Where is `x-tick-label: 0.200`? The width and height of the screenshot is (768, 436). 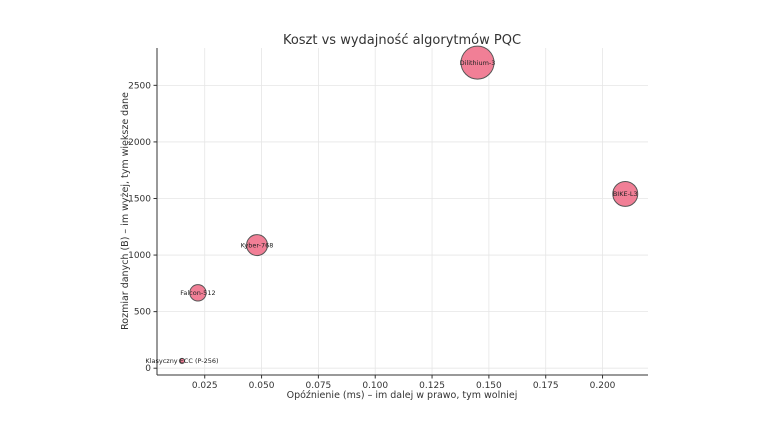 x-tick-label: 0.200 is located at coordinates (603, 386).